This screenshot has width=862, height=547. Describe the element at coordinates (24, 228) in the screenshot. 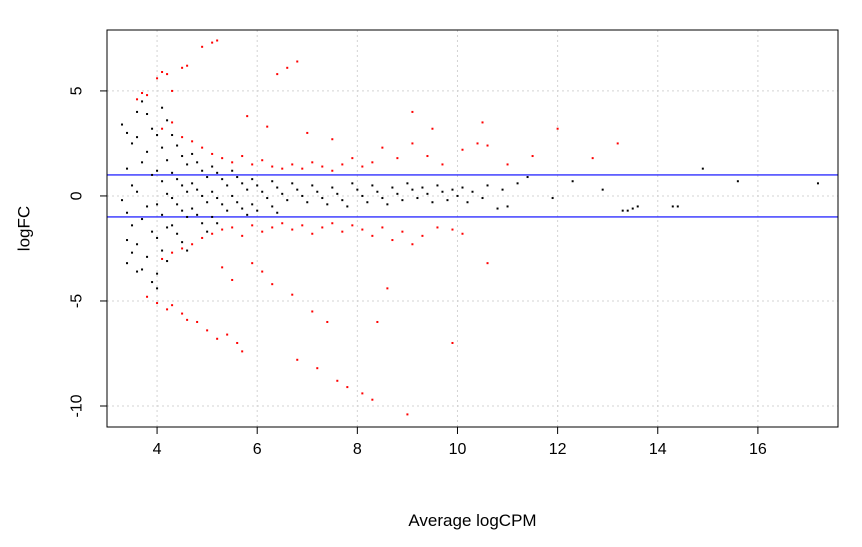

I see `y-axis-label: logFC` at that location.